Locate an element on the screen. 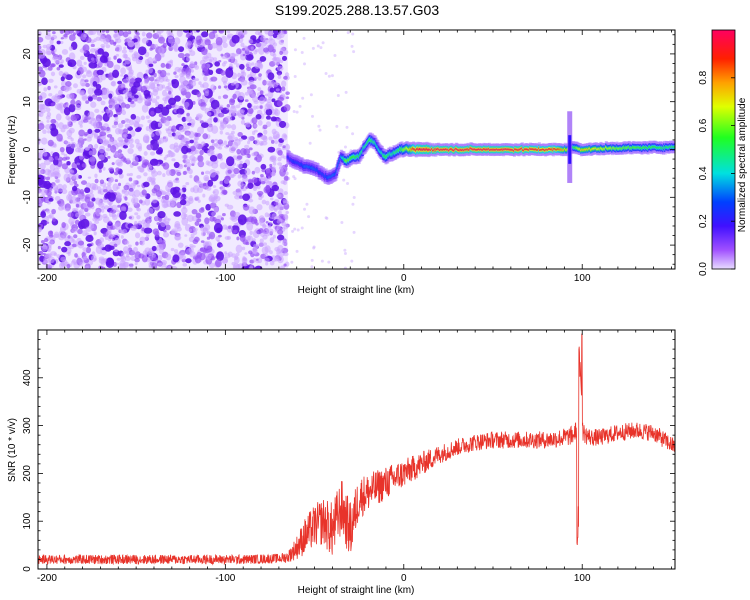 The height and width of the screenshot is (600, 750). snr-ytick-label: 200 is located at coordinates (27, 473).